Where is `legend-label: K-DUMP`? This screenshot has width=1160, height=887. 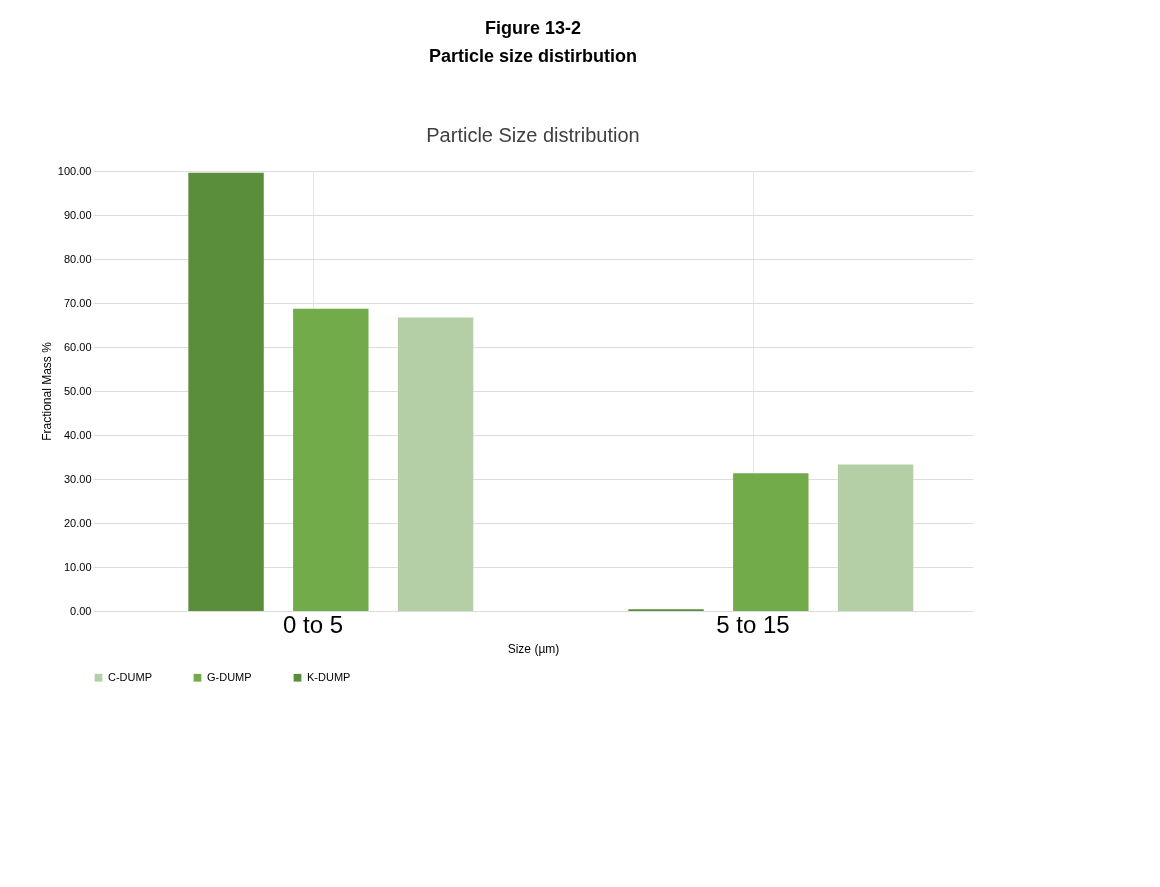
legend-label: K-DUMP is located at coordinates (329, 676).